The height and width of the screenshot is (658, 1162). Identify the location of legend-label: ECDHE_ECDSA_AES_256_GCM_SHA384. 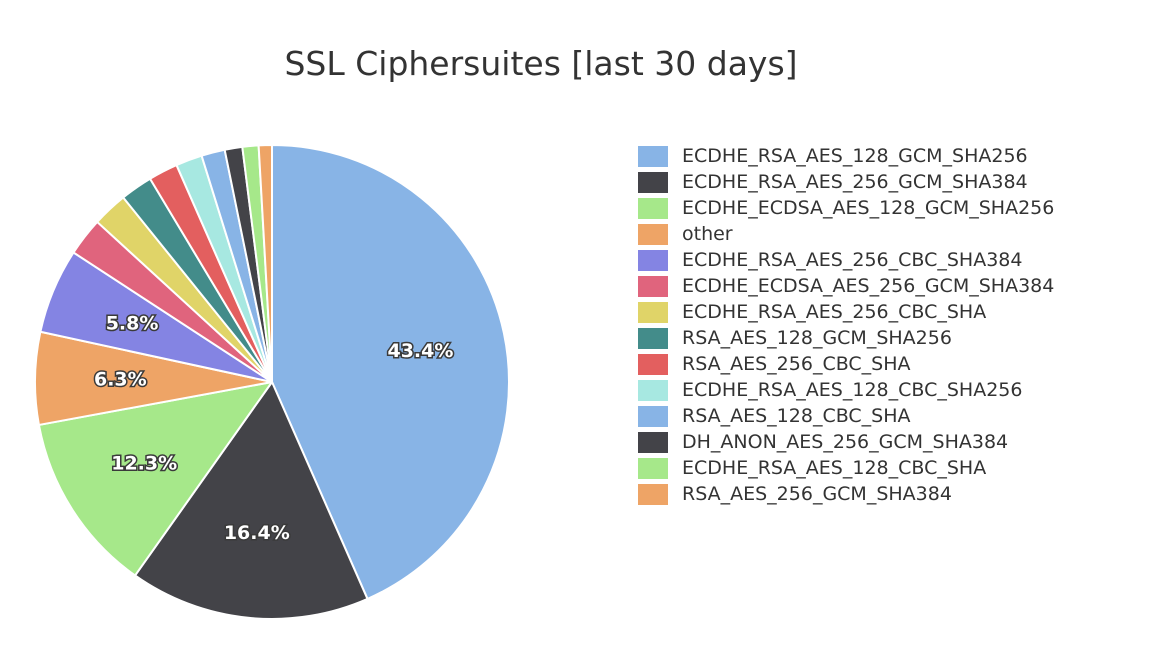
(868, 286).